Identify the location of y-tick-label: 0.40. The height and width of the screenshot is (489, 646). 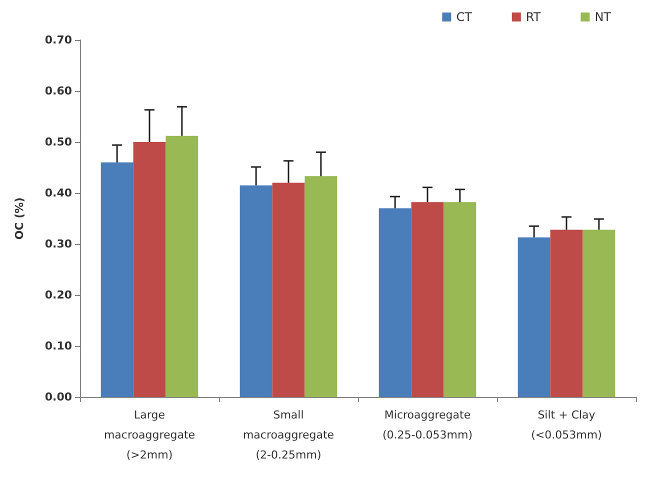
(58, 193).